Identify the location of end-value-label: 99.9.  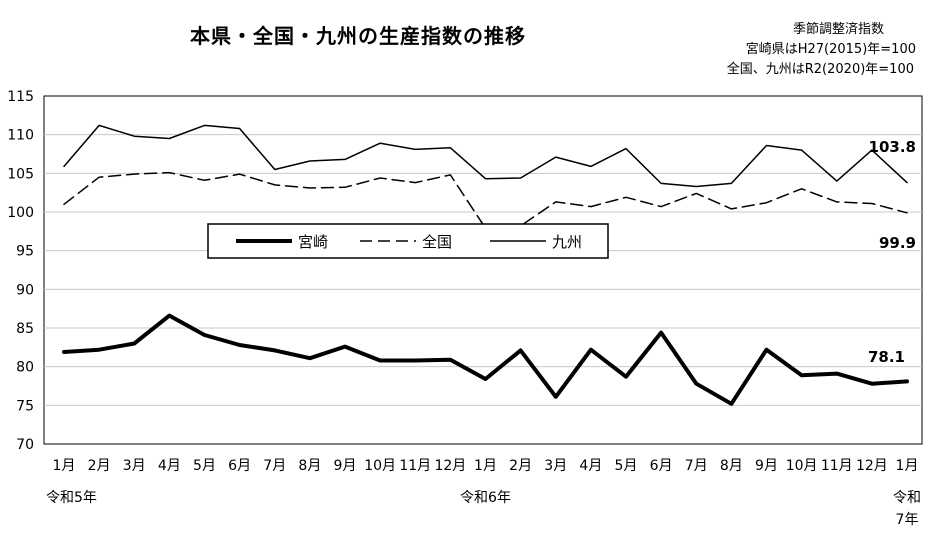
(897, 243).